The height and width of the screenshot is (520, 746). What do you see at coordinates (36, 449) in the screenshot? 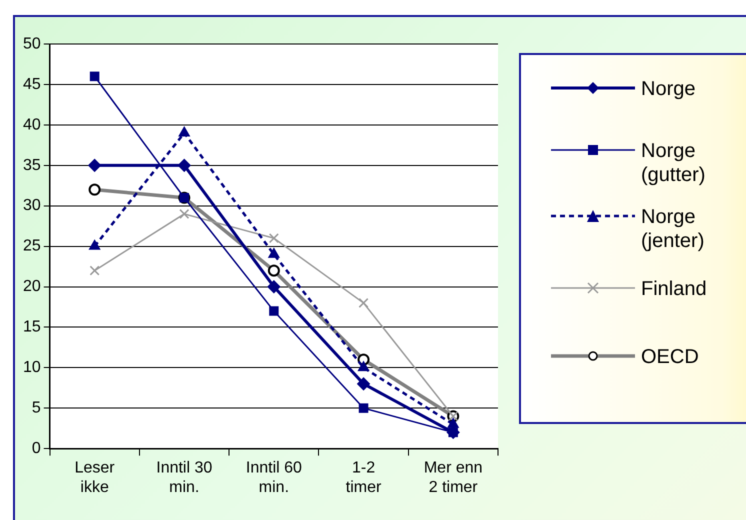
I see `y-tick-label: 0` at bounding box center [36, 449].